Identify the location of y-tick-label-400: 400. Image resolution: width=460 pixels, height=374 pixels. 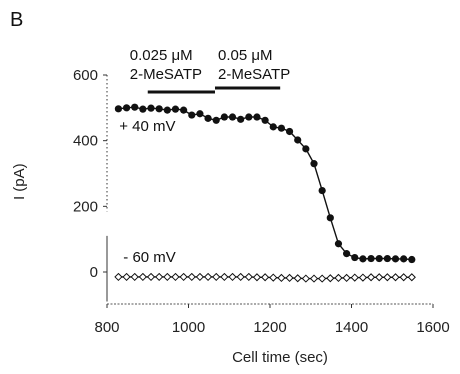
(85, 141).